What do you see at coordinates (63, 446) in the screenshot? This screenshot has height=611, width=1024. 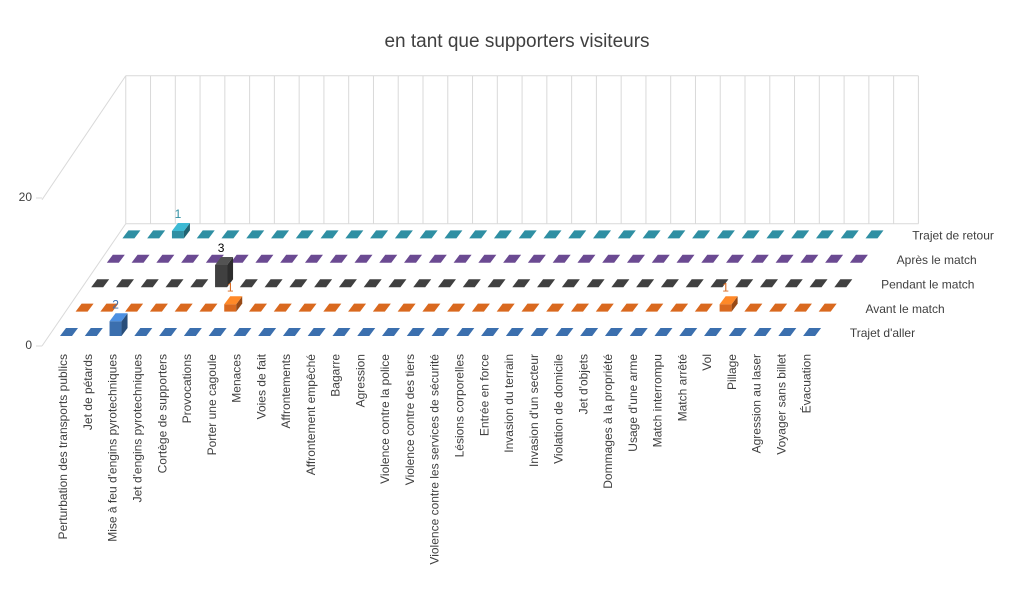 I see `x-tick-label: Perturbation des transports publics` at bounding box center [63, 446].